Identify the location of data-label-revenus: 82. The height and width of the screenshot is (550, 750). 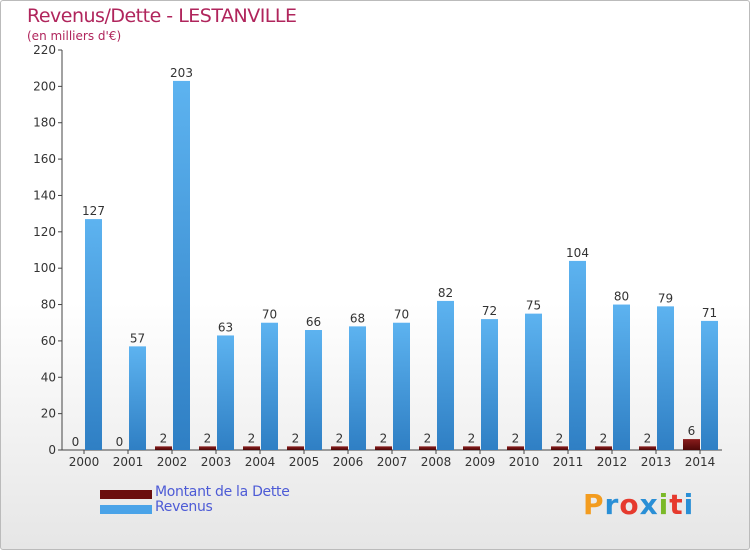
(445, 293).